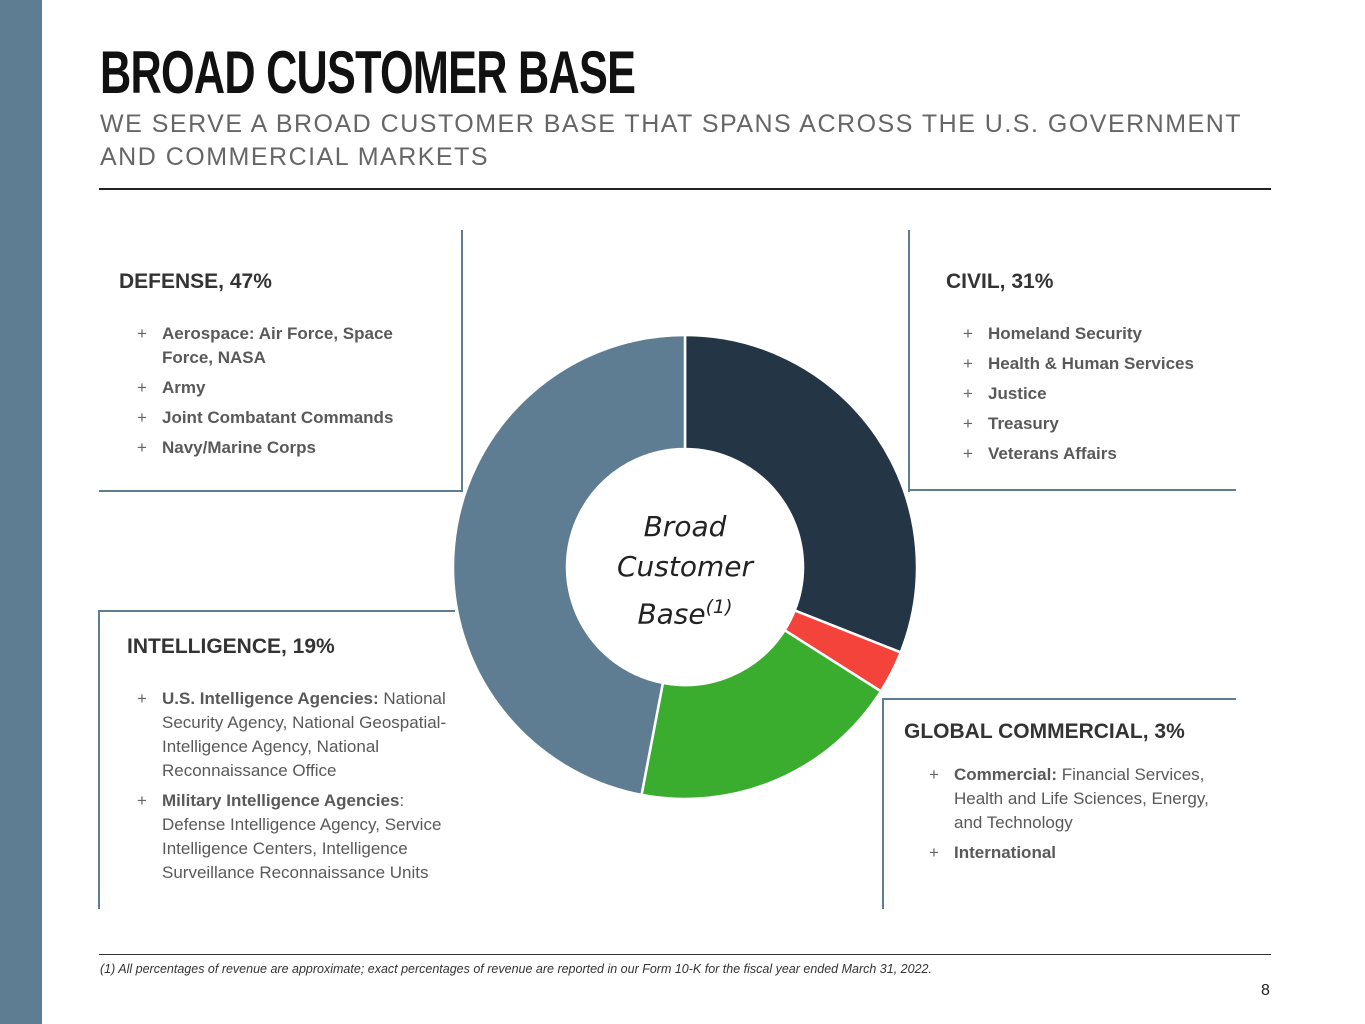 The width and height of the screenshot is (1365, 1024). What do you see at coordinates (1044, 731) in the screenshot?
I see `panel-heading: GLOBAL COMMERCIAL, 3%` at bounding box center [1044, 731].